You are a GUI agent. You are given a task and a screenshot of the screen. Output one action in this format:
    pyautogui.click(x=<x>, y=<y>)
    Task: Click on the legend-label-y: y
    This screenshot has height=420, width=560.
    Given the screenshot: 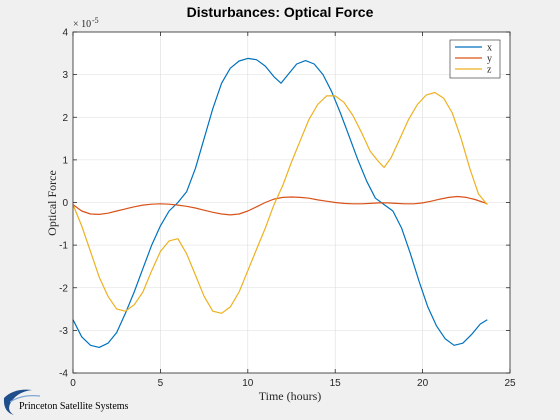 What is the action you would take?
    pyautogui.click(x=489, y=59)
    